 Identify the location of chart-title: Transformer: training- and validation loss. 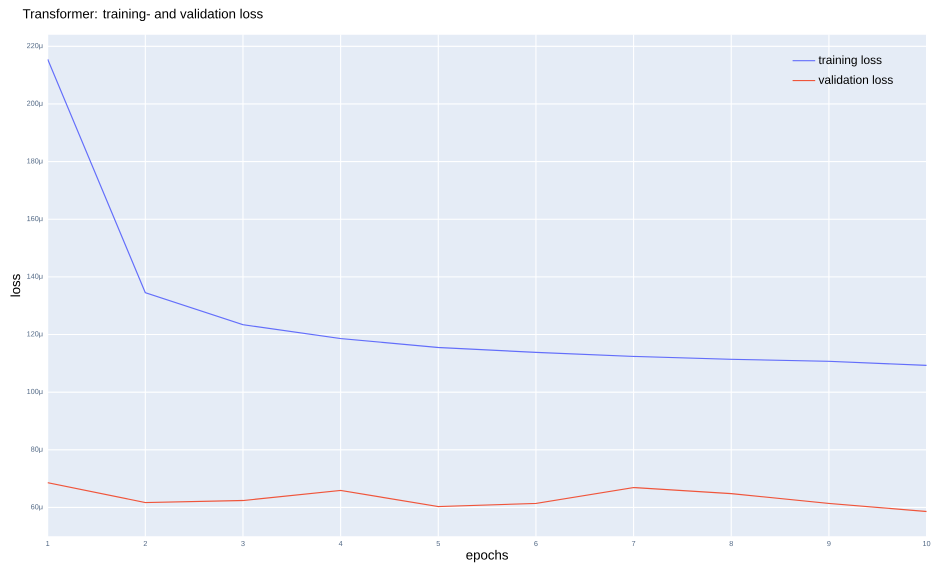
(142, 15).